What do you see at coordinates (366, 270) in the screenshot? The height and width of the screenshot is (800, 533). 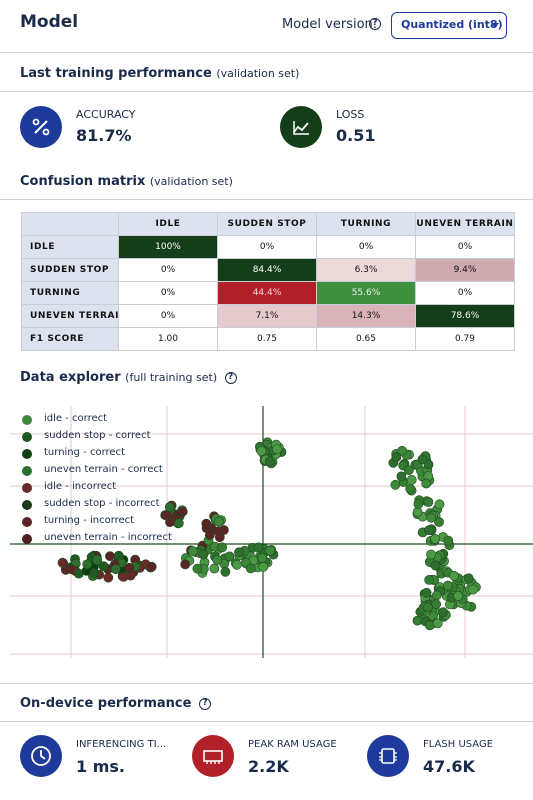 I see `matrix-cell: 6.3%` at bounding box center [366, 270].